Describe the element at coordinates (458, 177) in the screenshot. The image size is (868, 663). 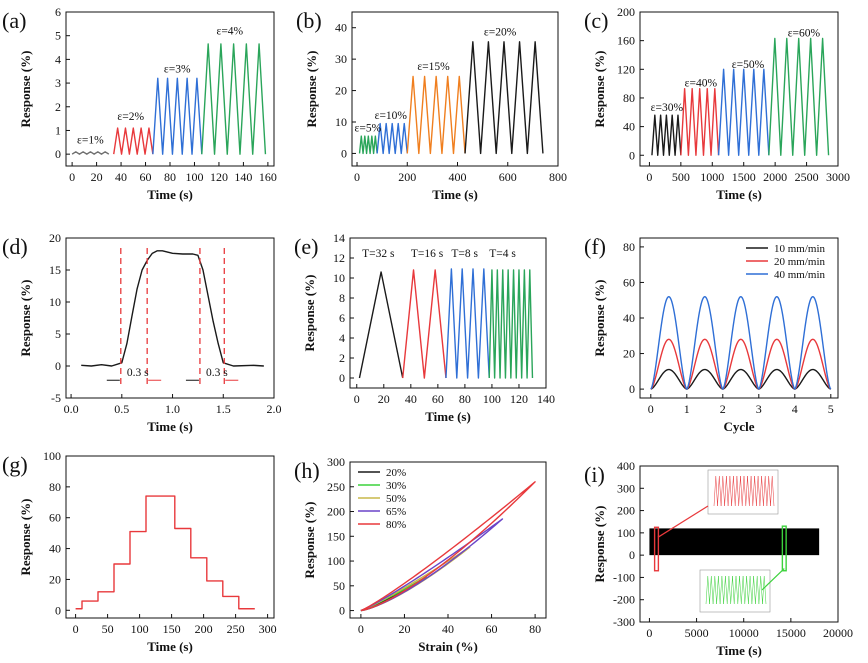
I see `x-tick-label: 400` at that location.